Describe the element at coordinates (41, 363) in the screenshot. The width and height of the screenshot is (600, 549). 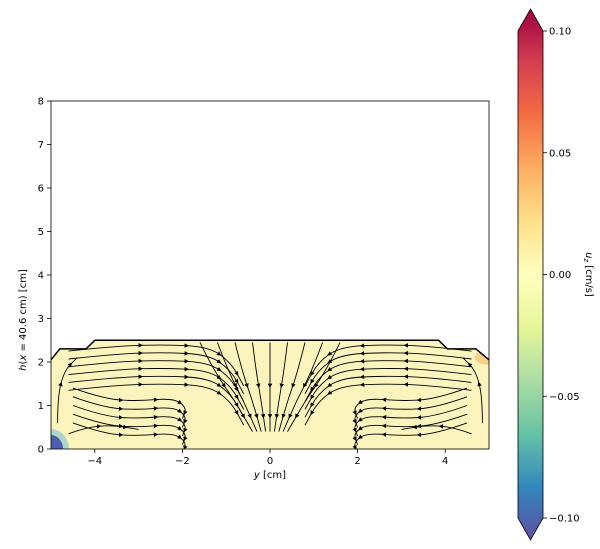
I see `y-tick-label: 2` at that location.